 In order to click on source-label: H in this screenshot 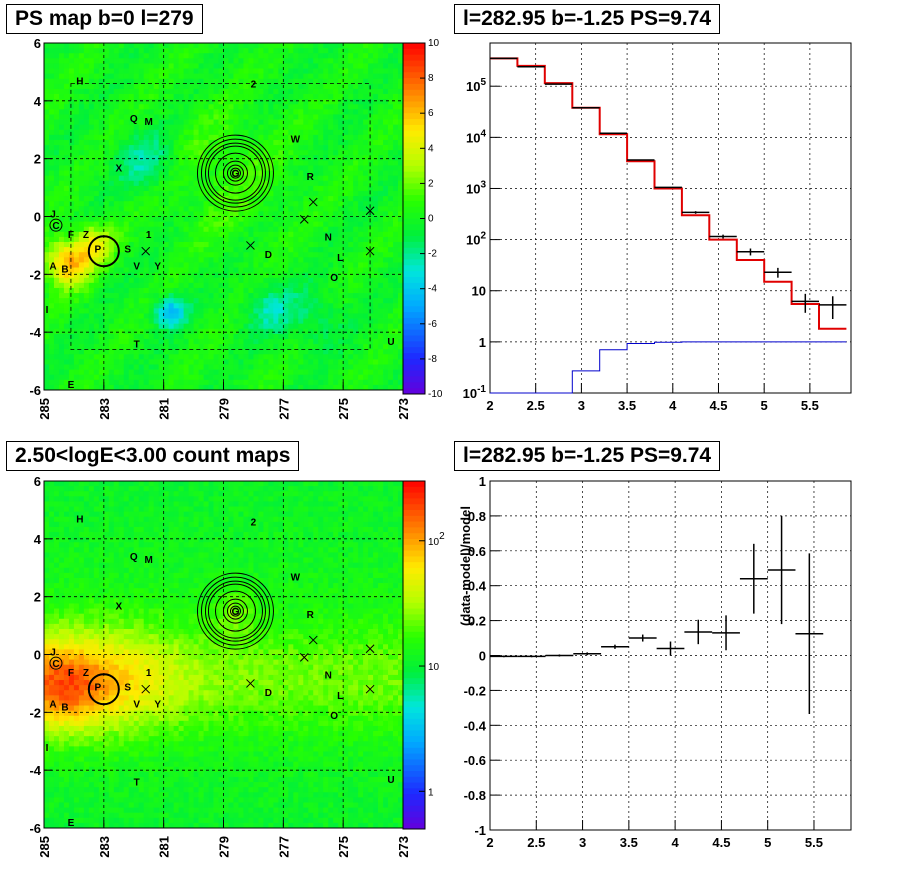, I will do `click(79, 82)`.